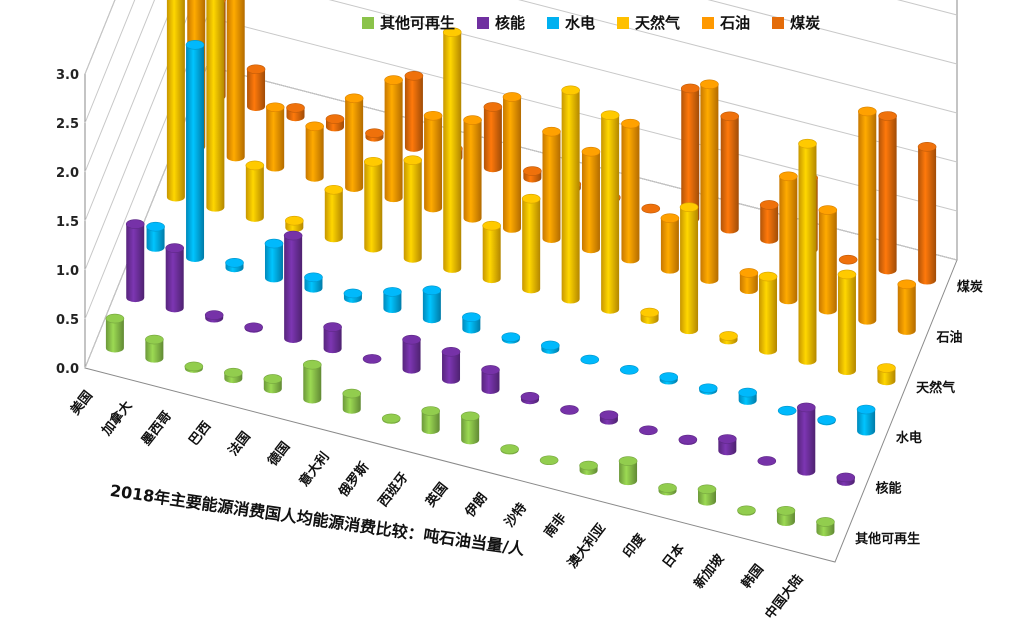 Image resolution: width=1009 pixels, height=632 pixels. Describe the element at coordinates (949, 338) in the screenshot. I see `series-axis-label: 石油` at that location.